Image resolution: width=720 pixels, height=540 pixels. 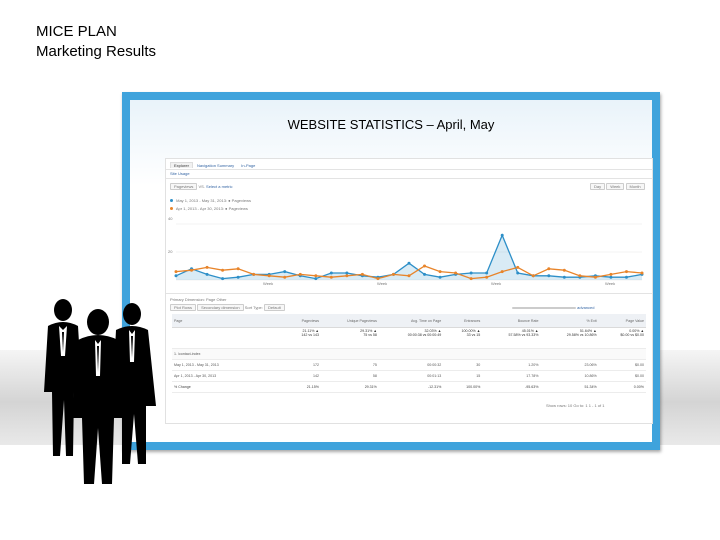 What do you see at coordinates (622, 338) in the screenshot?
I see `summary-cell: 0.00% ▲ $0.00 vs $0.00` at bounding box center [622, 338].